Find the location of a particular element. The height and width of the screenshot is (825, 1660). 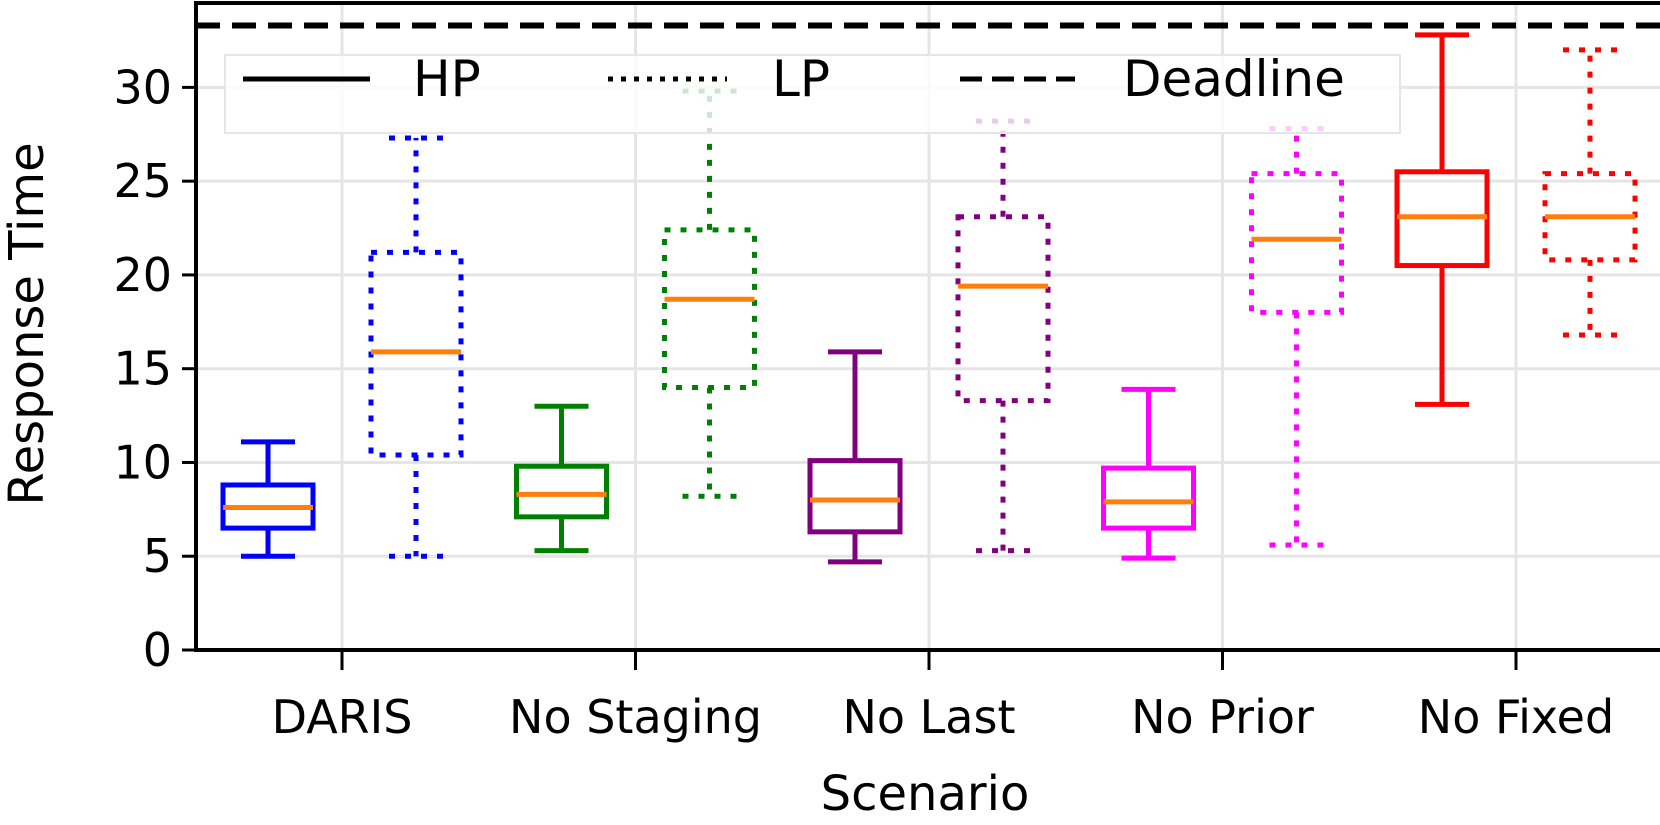

y-tick-label: 5 is located at coordinates (157, 556).